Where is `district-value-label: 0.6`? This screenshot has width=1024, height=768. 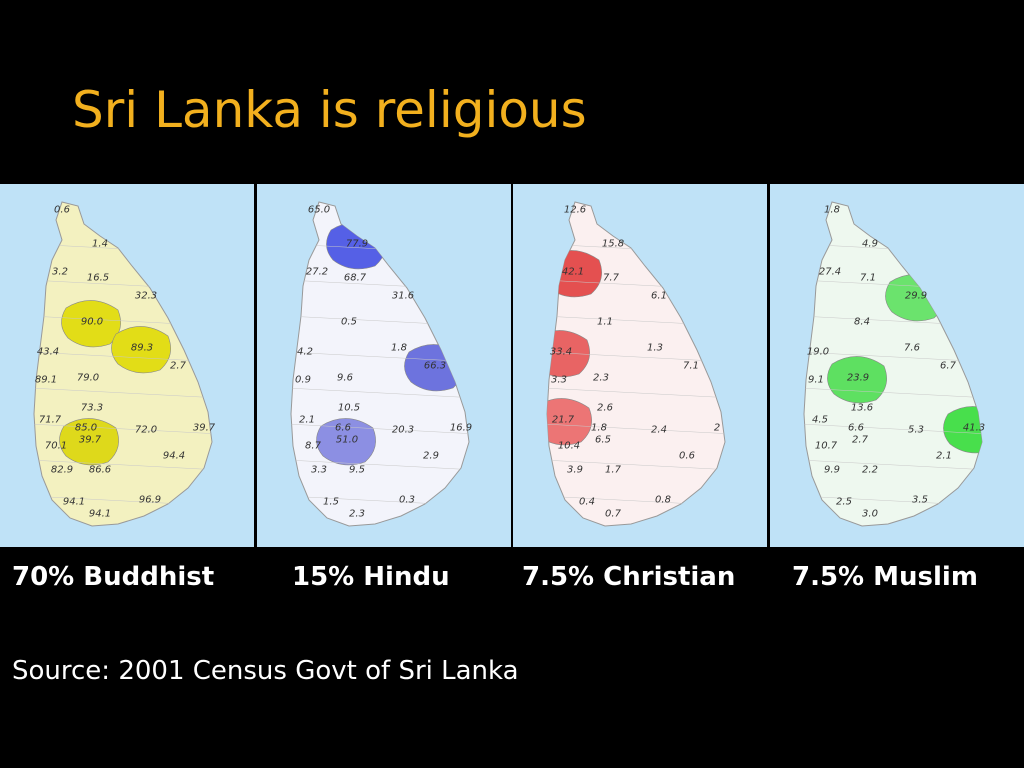 district-value-label: 0.6 is located at coordinates (62, 210).